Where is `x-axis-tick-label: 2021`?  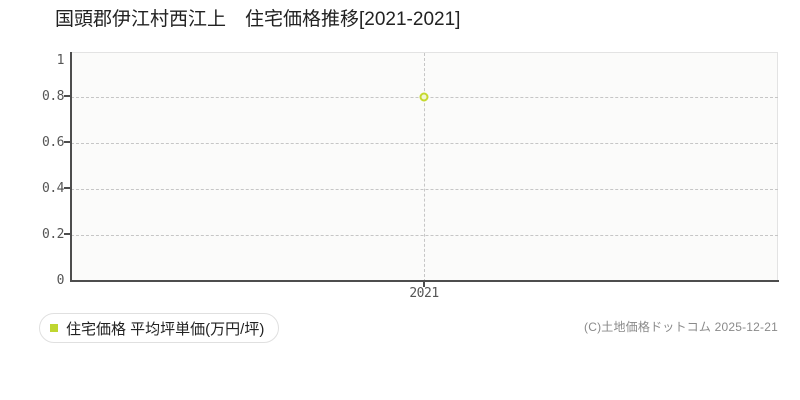
x-axis-tick-label: 2021 is located at coordinates (424, 293).